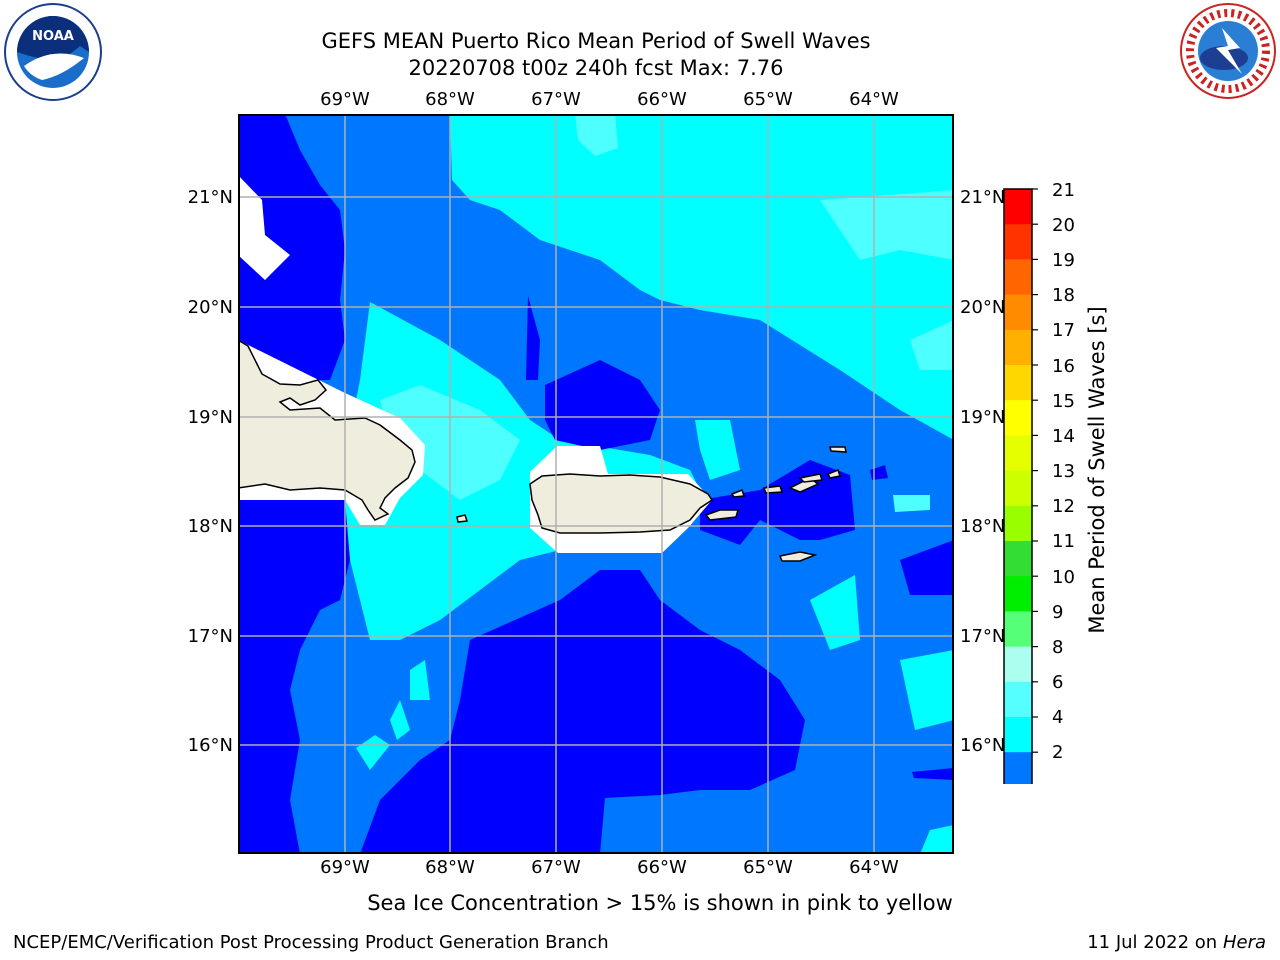 The image size is (1280, 960). I want to click on swell-band-2-4-northeast-patch, so click(325, 251).